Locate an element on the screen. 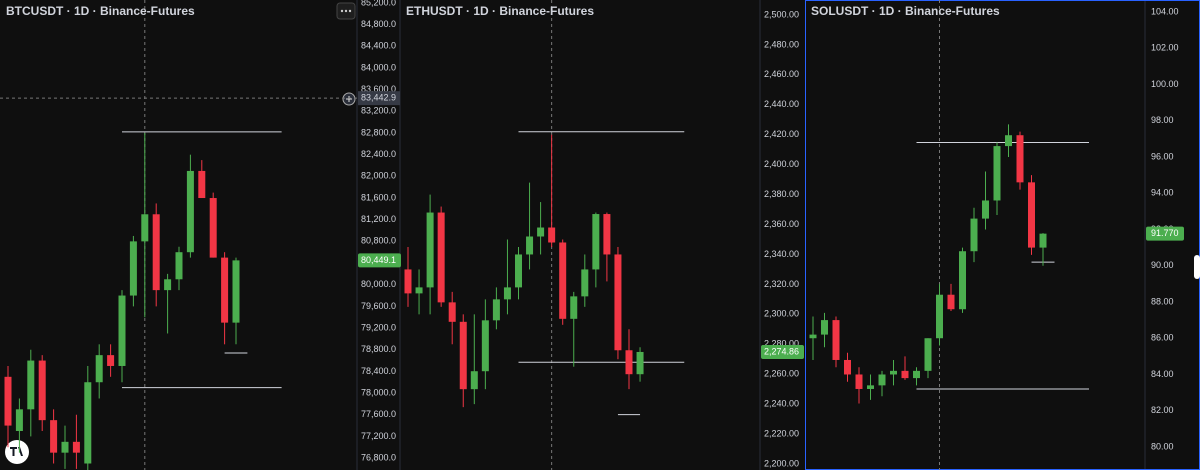  last-price-label: 80,449.1 is located at coordinates (378, 260).